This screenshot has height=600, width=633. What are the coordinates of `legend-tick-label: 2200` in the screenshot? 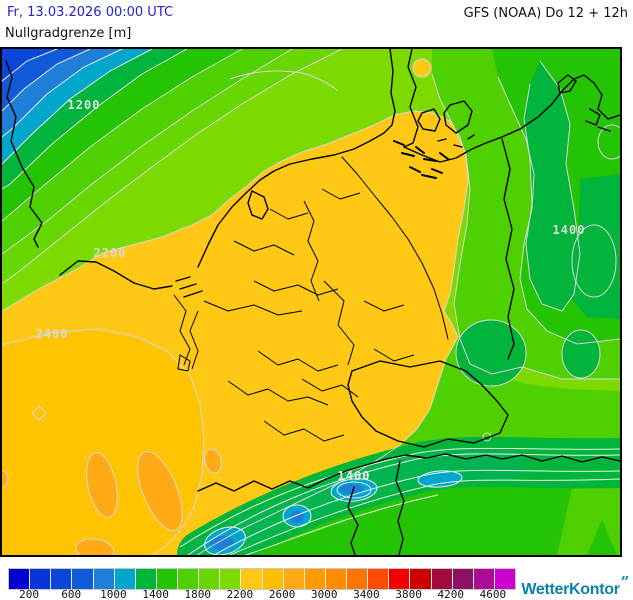 It's located at (240, 594).